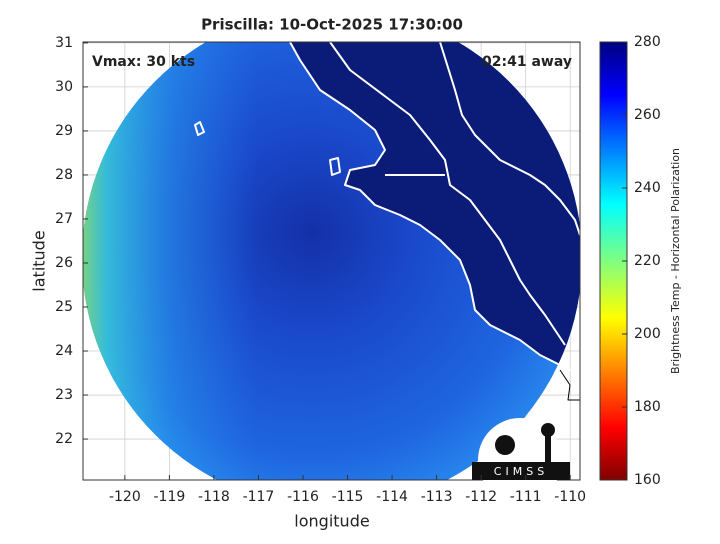  What do you see at coordinates (39, 260) in the screenshot?
I see `y-axis-label: latitude` at bounding box center [39, 260].